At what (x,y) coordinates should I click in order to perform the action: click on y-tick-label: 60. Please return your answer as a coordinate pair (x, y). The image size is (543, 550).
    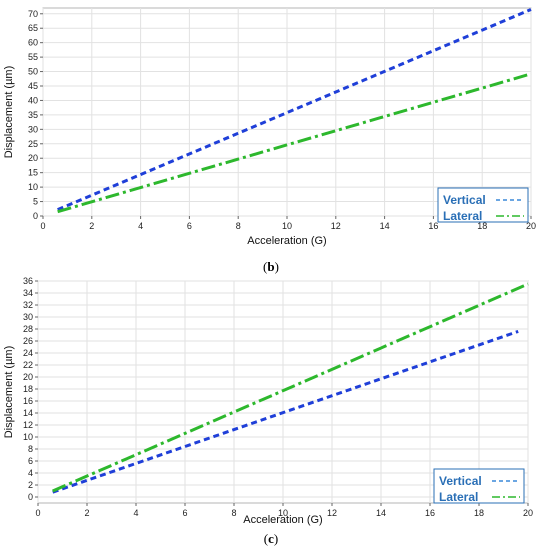
    Looking at the image, I should click on (33, 43).